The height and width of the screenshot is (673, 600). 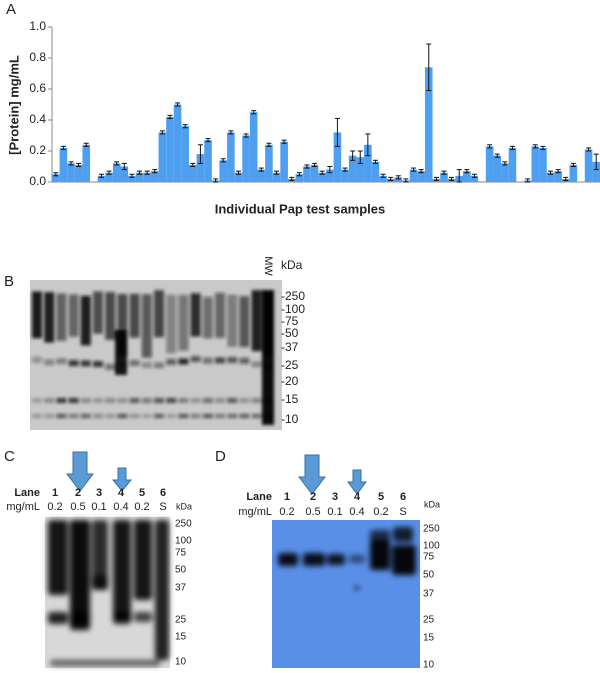 What do you see at coordinates (429, 575) in the screenshot?
I see `marker-label: 50` at bounding box center [429, 575].